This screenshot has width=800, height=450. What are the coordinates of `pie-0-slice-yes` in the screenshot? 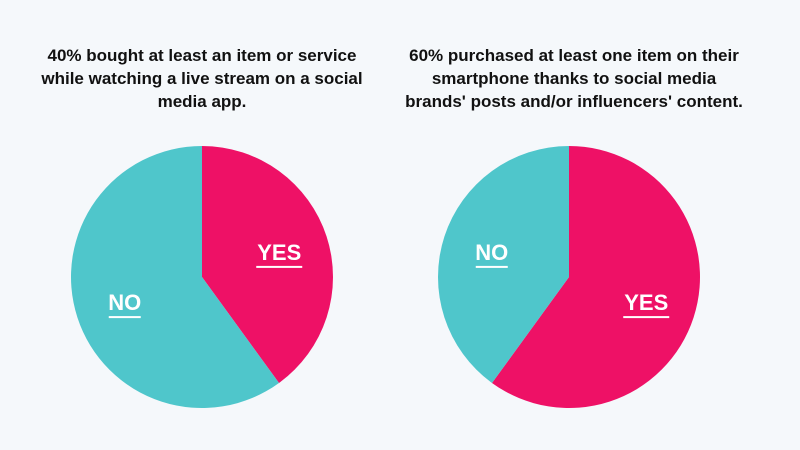 It's located at (267, 264).